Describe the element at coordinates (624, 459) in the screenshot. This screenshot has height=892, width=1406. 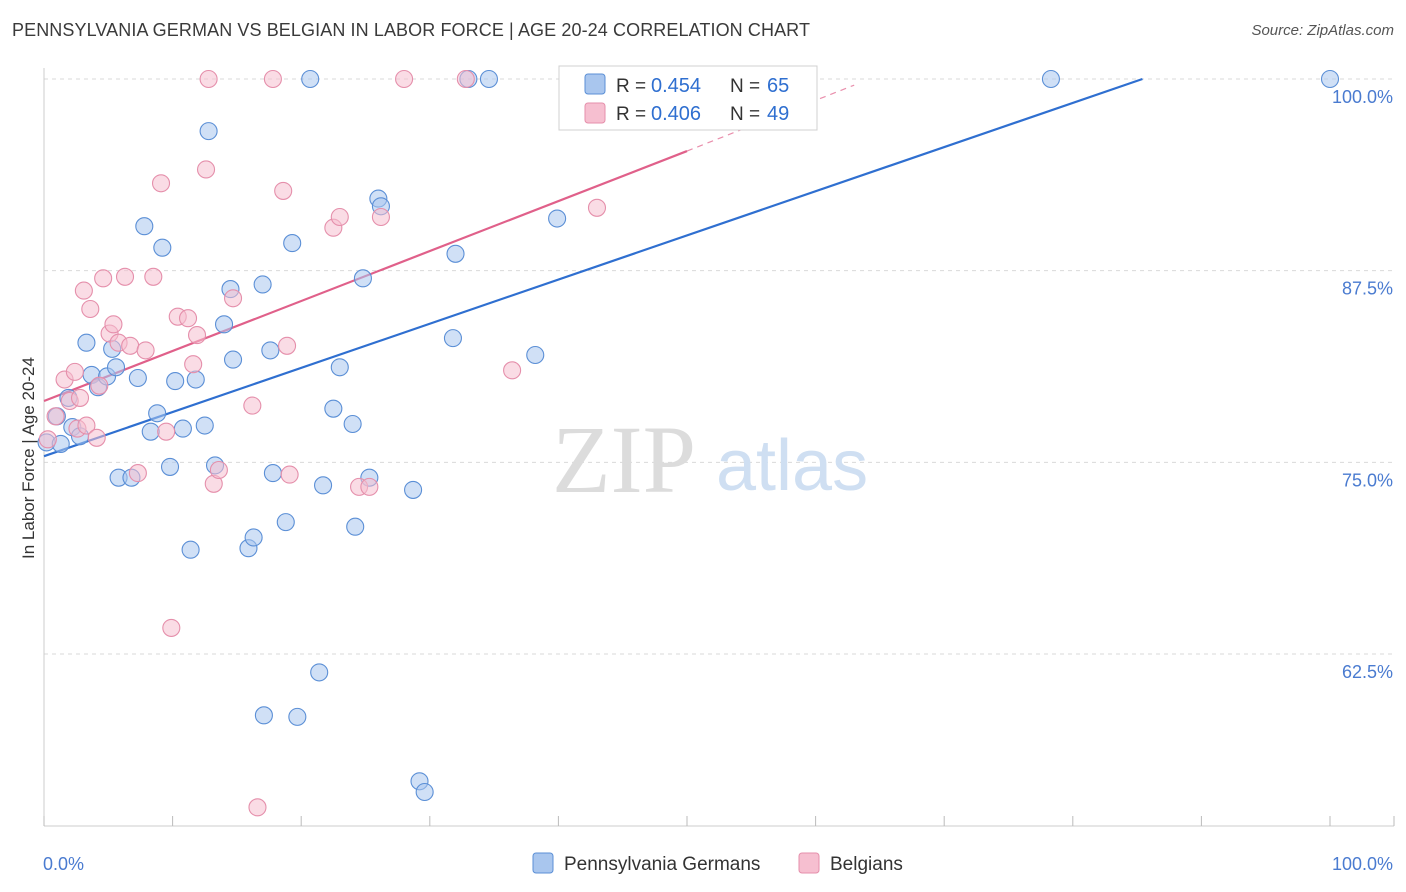
I see `watermark-zip: ZIP` at that location.